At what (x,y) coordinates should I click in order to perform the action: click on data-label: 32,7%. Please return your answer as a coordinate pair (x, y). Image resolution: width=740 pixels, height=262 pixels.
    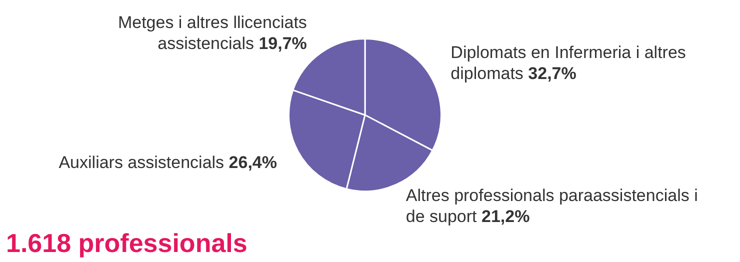
    Looking at the image, I should click on (552, 74).